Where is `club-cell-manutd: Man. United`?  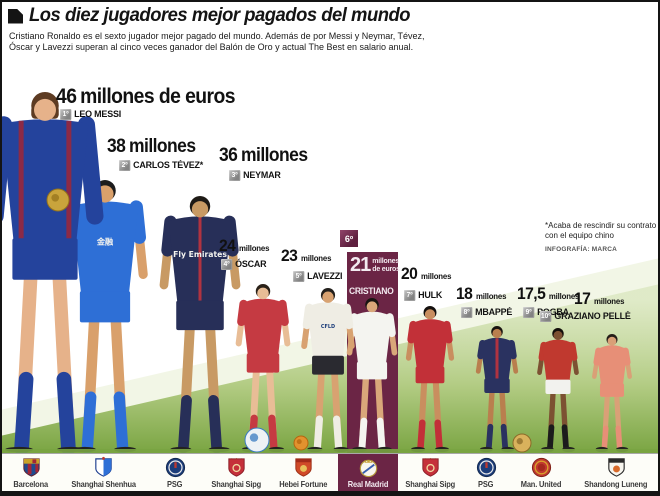
club-cell-manutd: Man. United is located at coordinates (541, 472).